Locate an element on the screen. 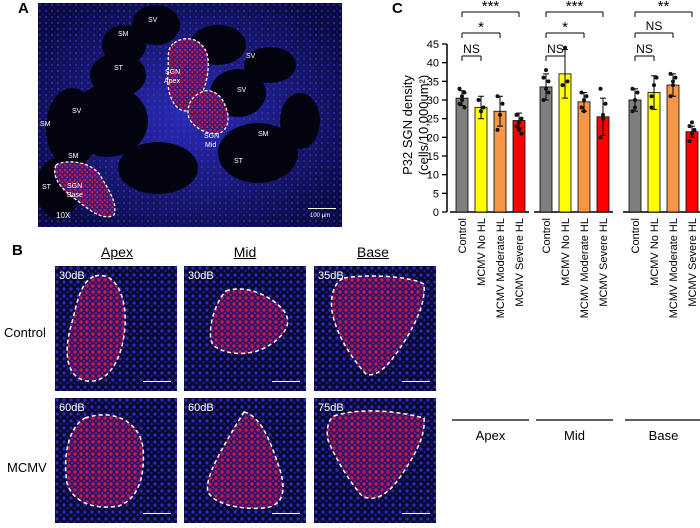 The image size is (700, 528). label-st-3: ST is located at coordinates (46, 187).